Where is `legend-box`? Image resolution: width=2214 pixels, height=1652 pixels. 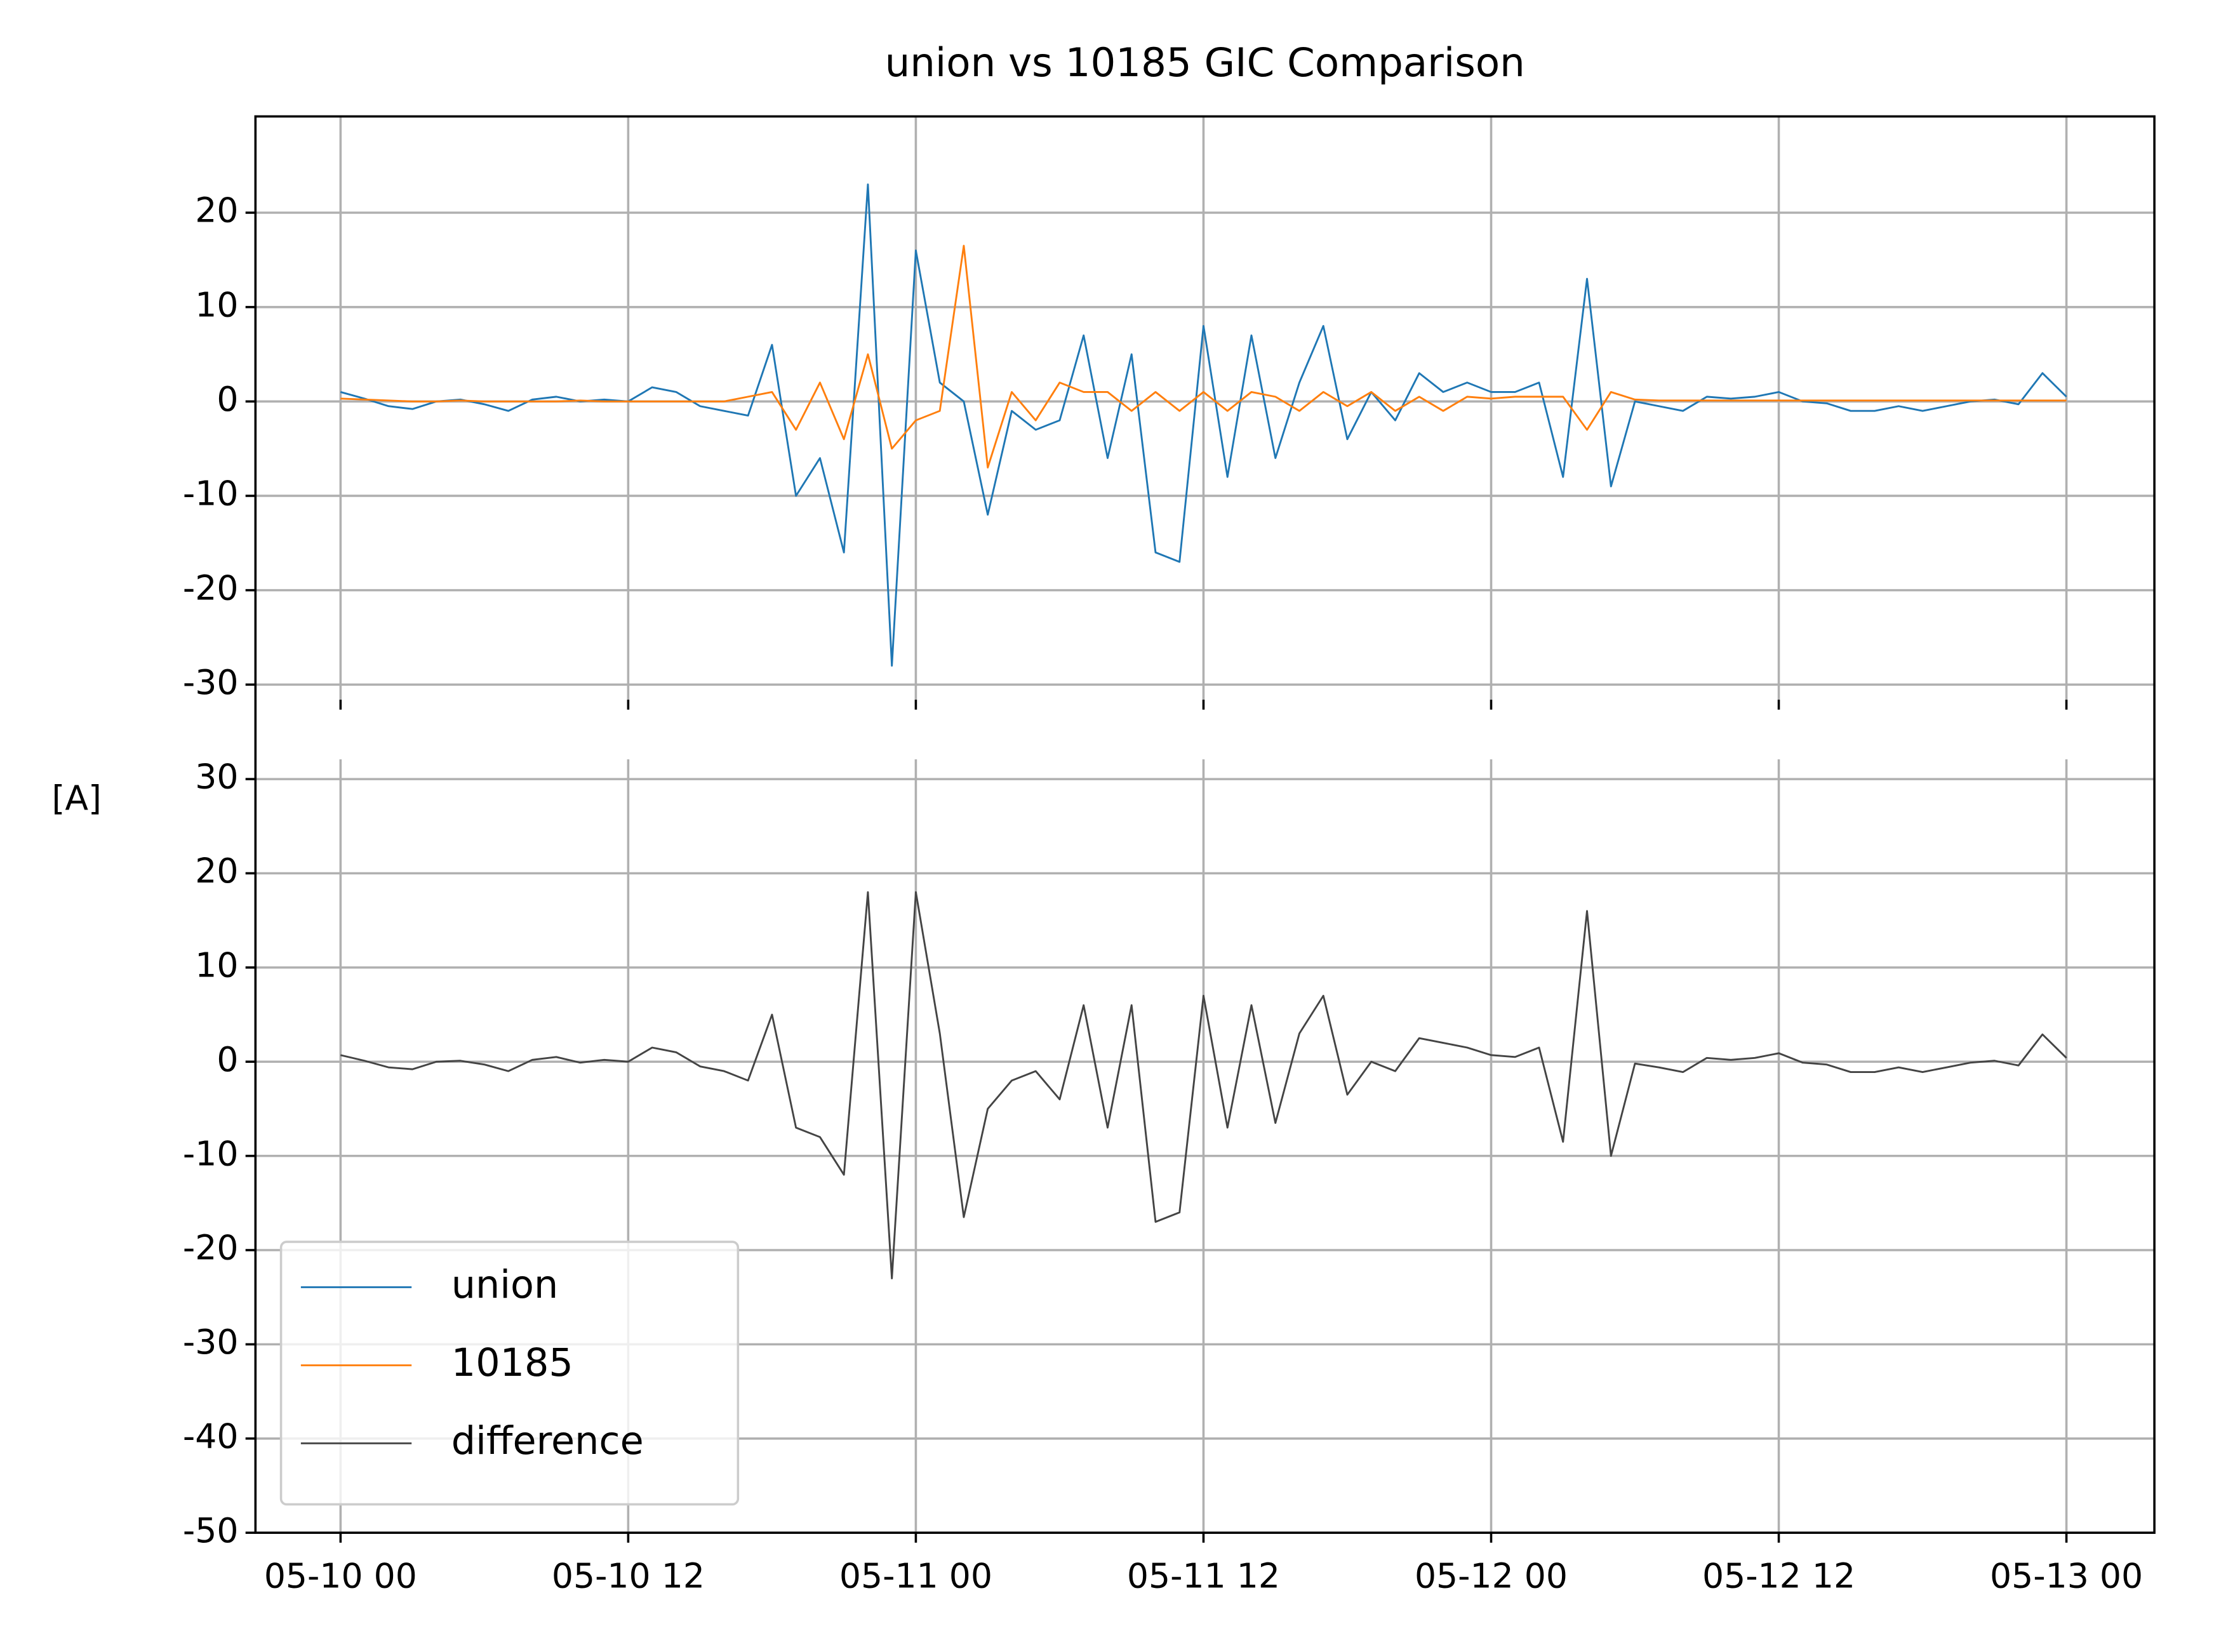 legend-box is located at coordinates (509, 1373).